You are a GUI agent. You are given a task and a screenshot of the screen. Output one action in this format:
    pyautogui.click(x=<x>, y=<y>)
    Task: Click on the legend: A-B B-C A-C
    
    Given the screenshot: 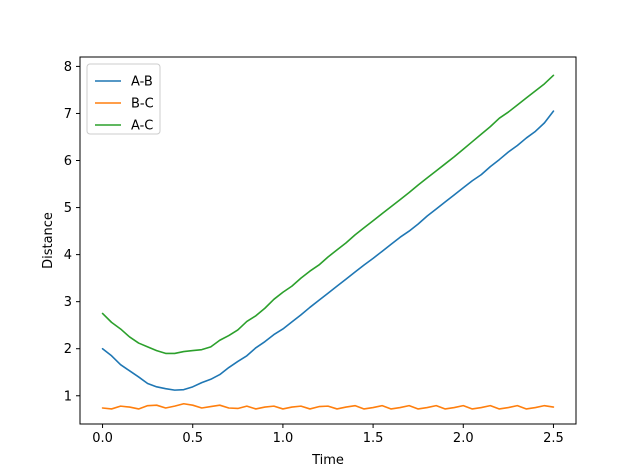 What is the action you would take?
    pyautogui.click(x=123, y=99)
    